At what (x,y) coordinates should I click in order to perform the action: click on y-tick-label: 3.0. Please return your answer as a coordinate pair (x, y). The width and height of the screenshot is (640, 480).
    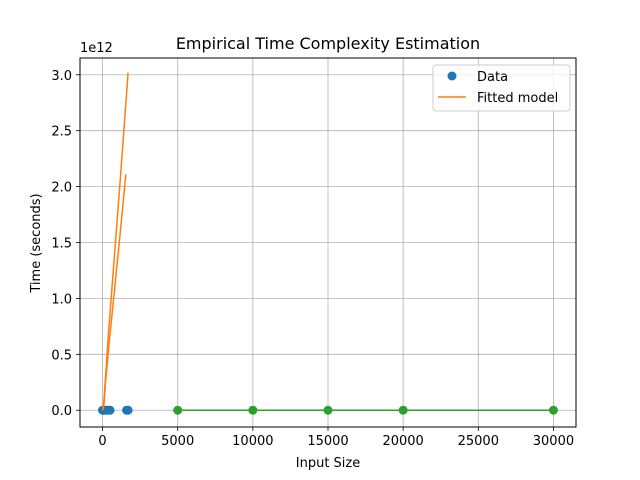
    Looking at the image, I should click on (61, 76).